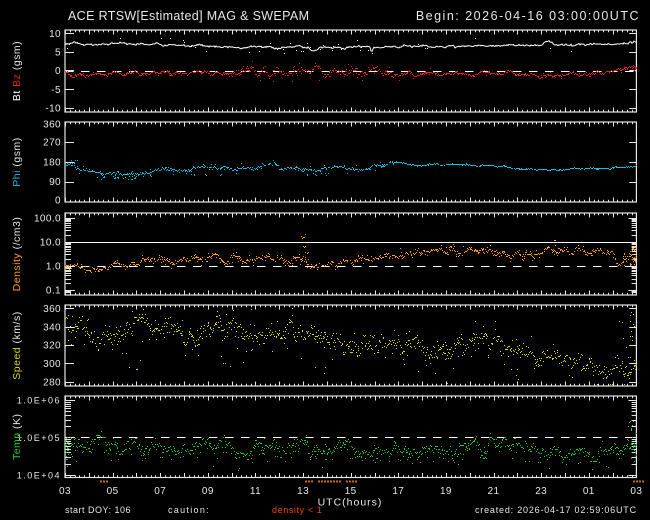 The width and height of the screenshot is (650, 520). I want to click on svg-text: 300, so click(52, 364).